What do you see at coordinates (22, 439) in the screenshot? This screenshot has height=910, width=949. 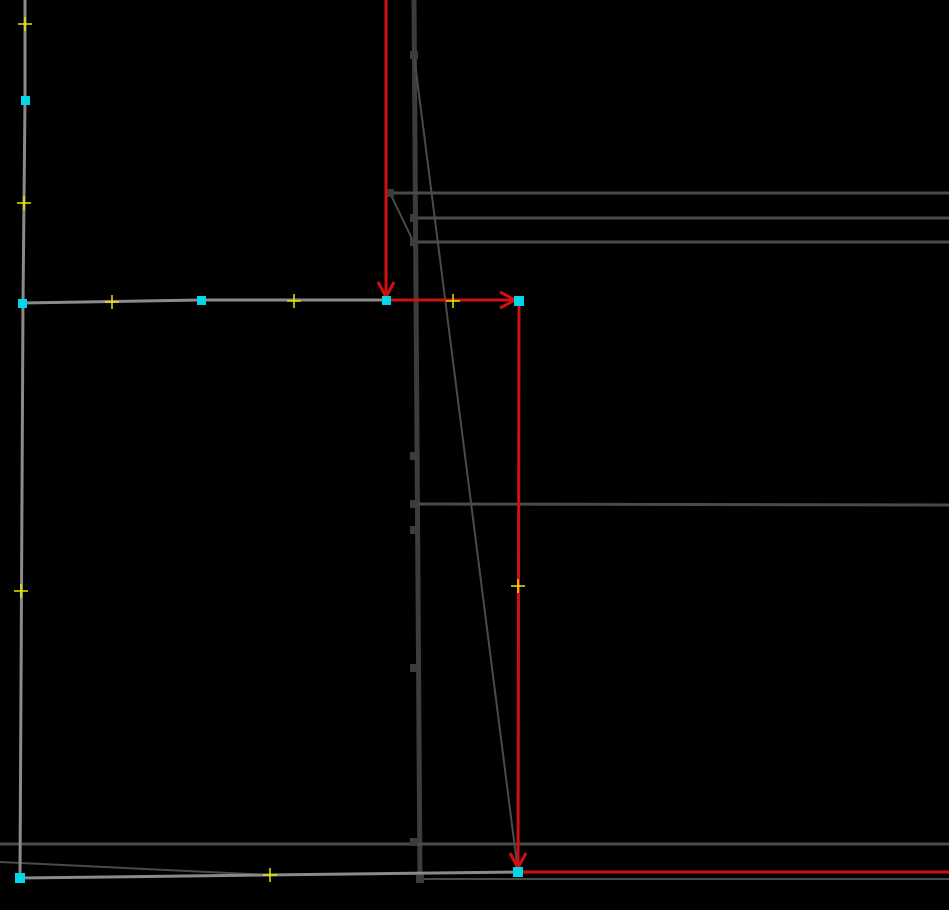 I see `way-left-vertical` at bounding box center [22, 439].